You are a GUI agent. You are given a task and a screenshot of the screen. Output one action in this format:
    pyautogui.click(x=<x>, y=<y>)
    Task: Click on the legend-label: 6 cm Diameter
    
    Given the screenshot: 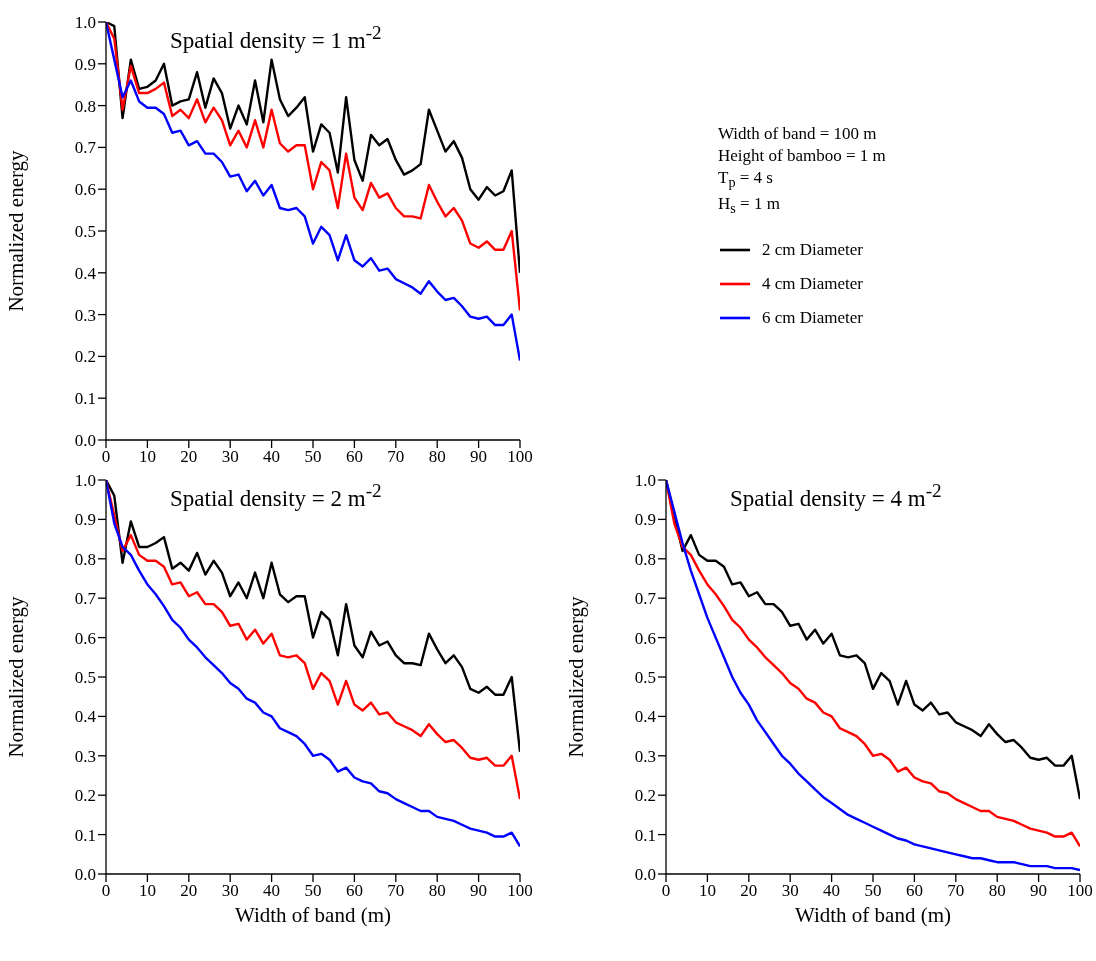 What is the action you would take?
    pyautogui.click(x=813, y=318)
    